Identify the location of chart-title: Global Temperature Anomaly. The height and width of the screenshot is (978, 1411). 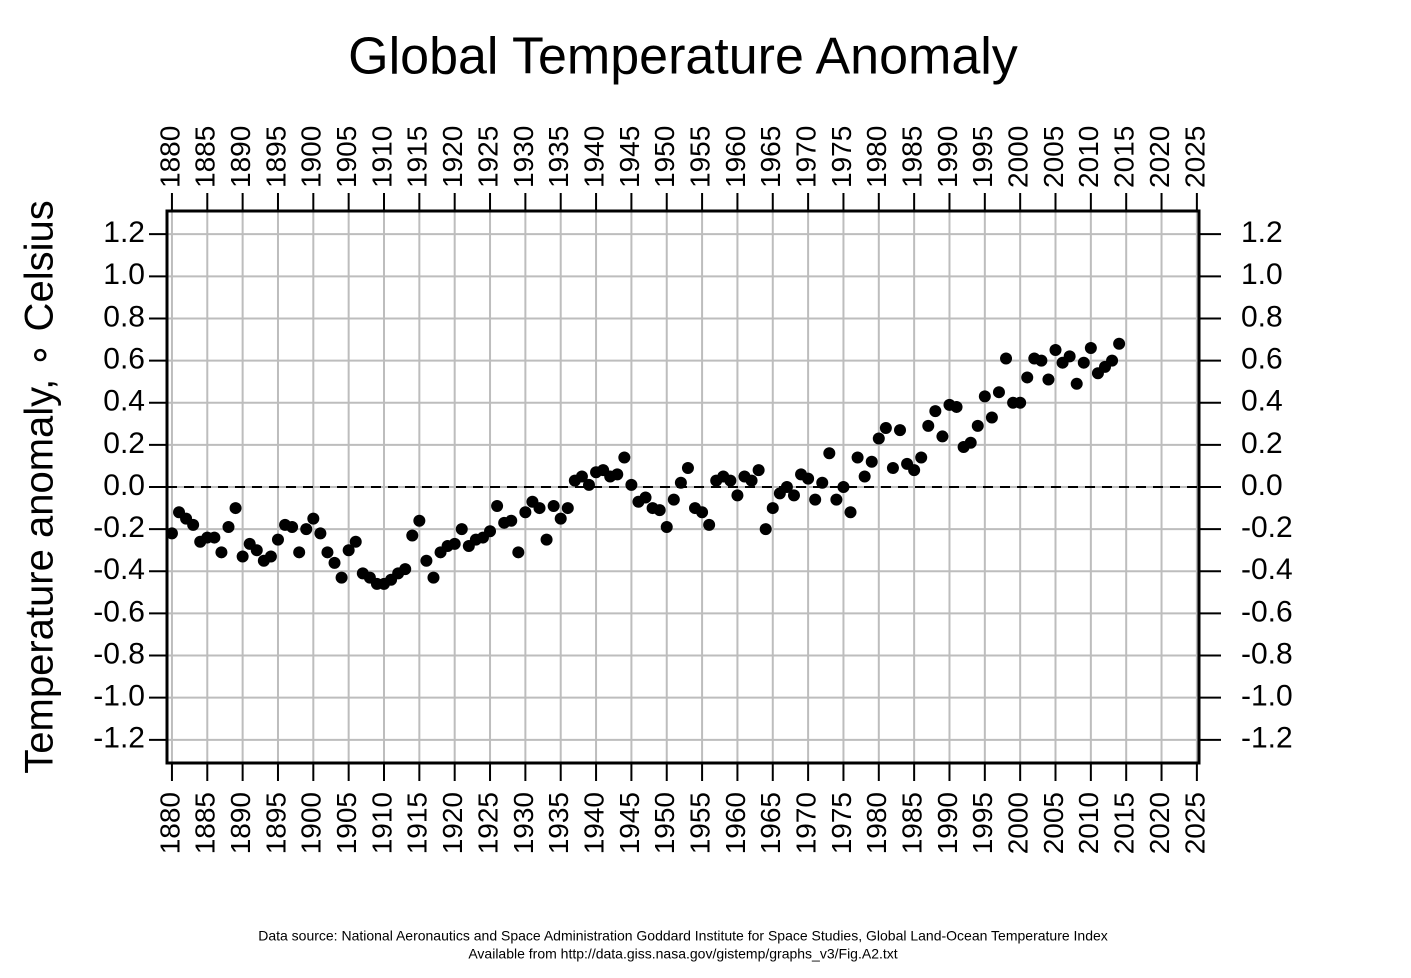
(683, 57).